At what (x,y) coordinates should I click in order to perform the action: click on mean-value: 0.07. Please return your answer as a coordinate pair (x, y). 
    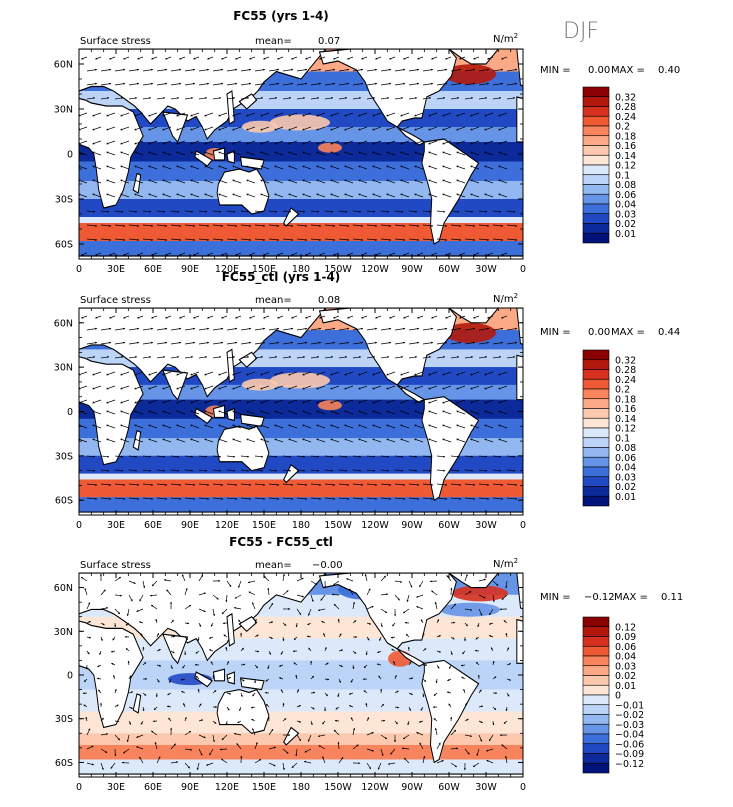
    Looking at the image, I should click on (329, 41).